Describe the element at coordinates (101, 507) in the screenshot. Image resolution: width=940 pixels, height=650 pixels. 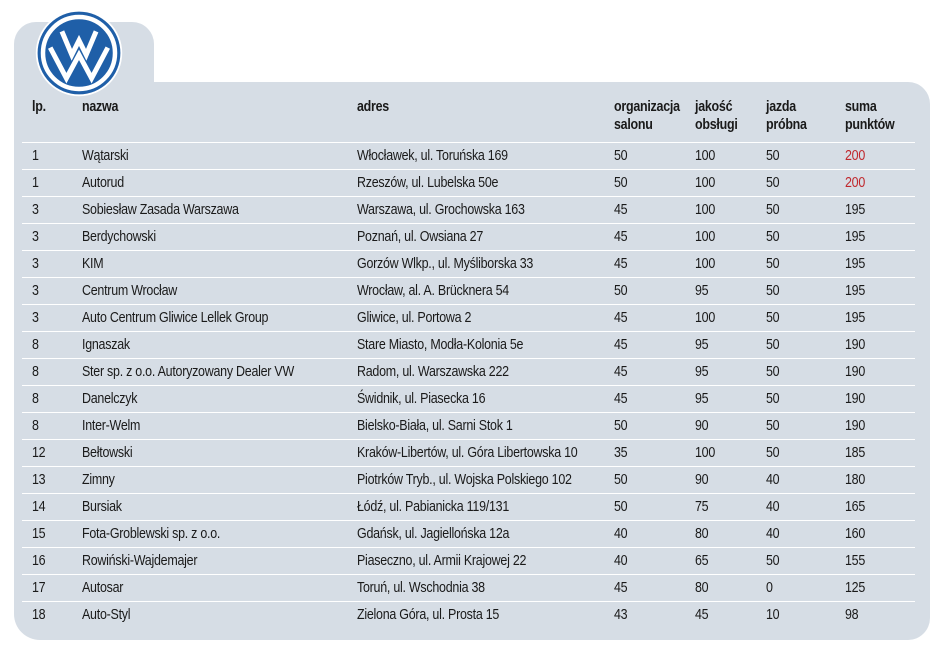
I see `cell-nazwa-text: Bursiak` at that location.